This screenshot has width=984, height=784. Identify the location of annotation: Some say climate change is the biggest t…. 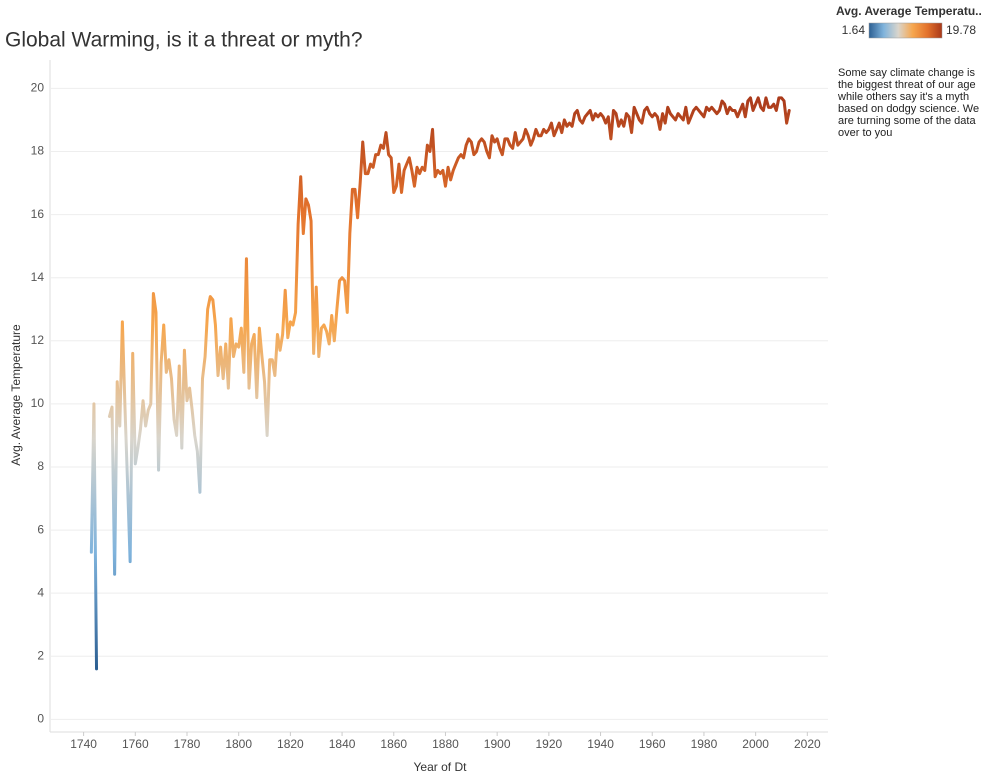
(909, 103).